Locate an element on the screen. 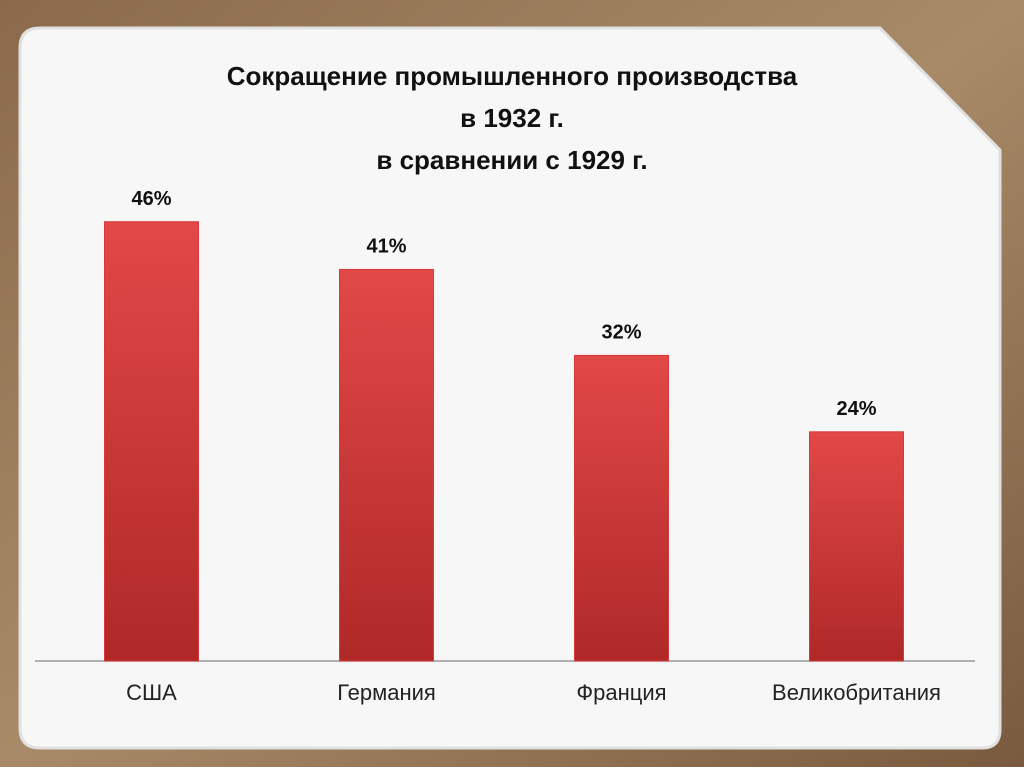  value-label: 24% is located at coordinates (856, 409).